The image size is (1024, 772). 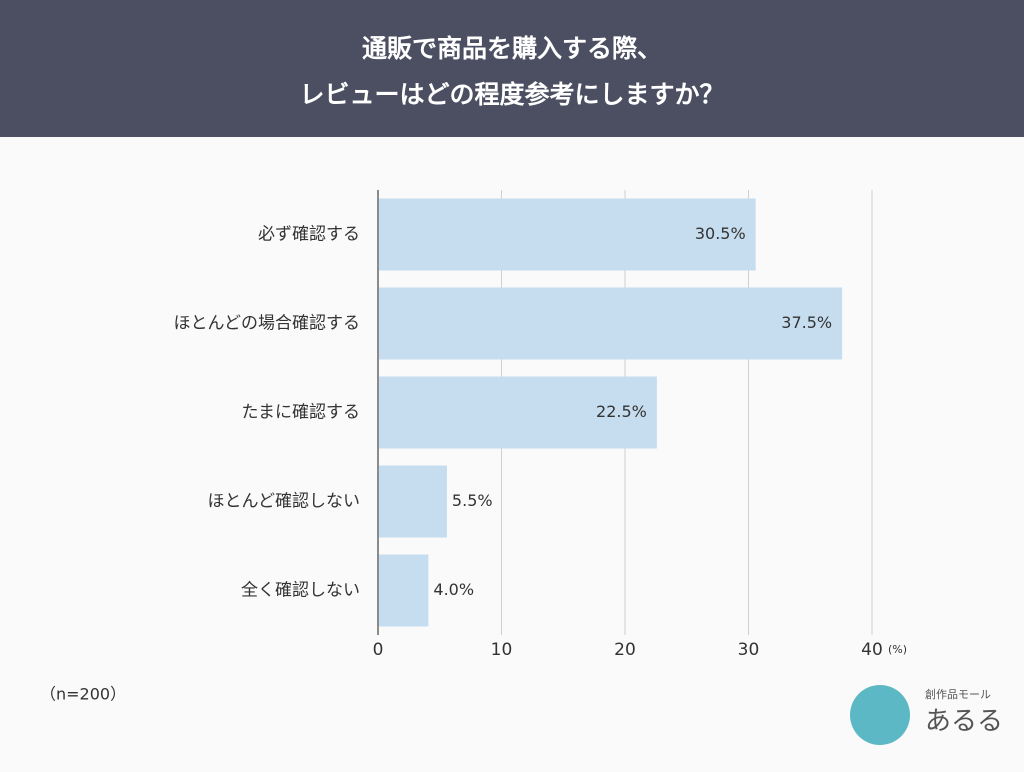 What do you see at coordinates (621, 411) in the screenshot?
I see `value-label: 22.5%` at bounding box center [621, 411].